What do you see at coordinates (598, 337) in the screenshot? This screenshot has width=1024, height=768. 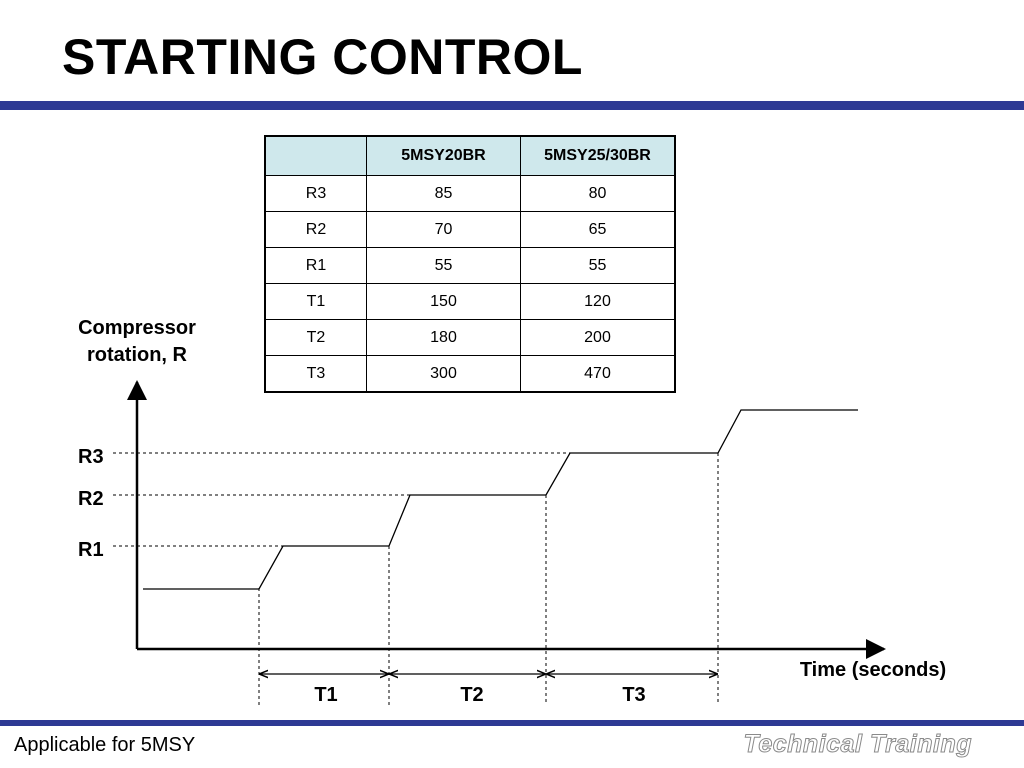 I see `table-cell: 200` at bounding box center [598, 337].